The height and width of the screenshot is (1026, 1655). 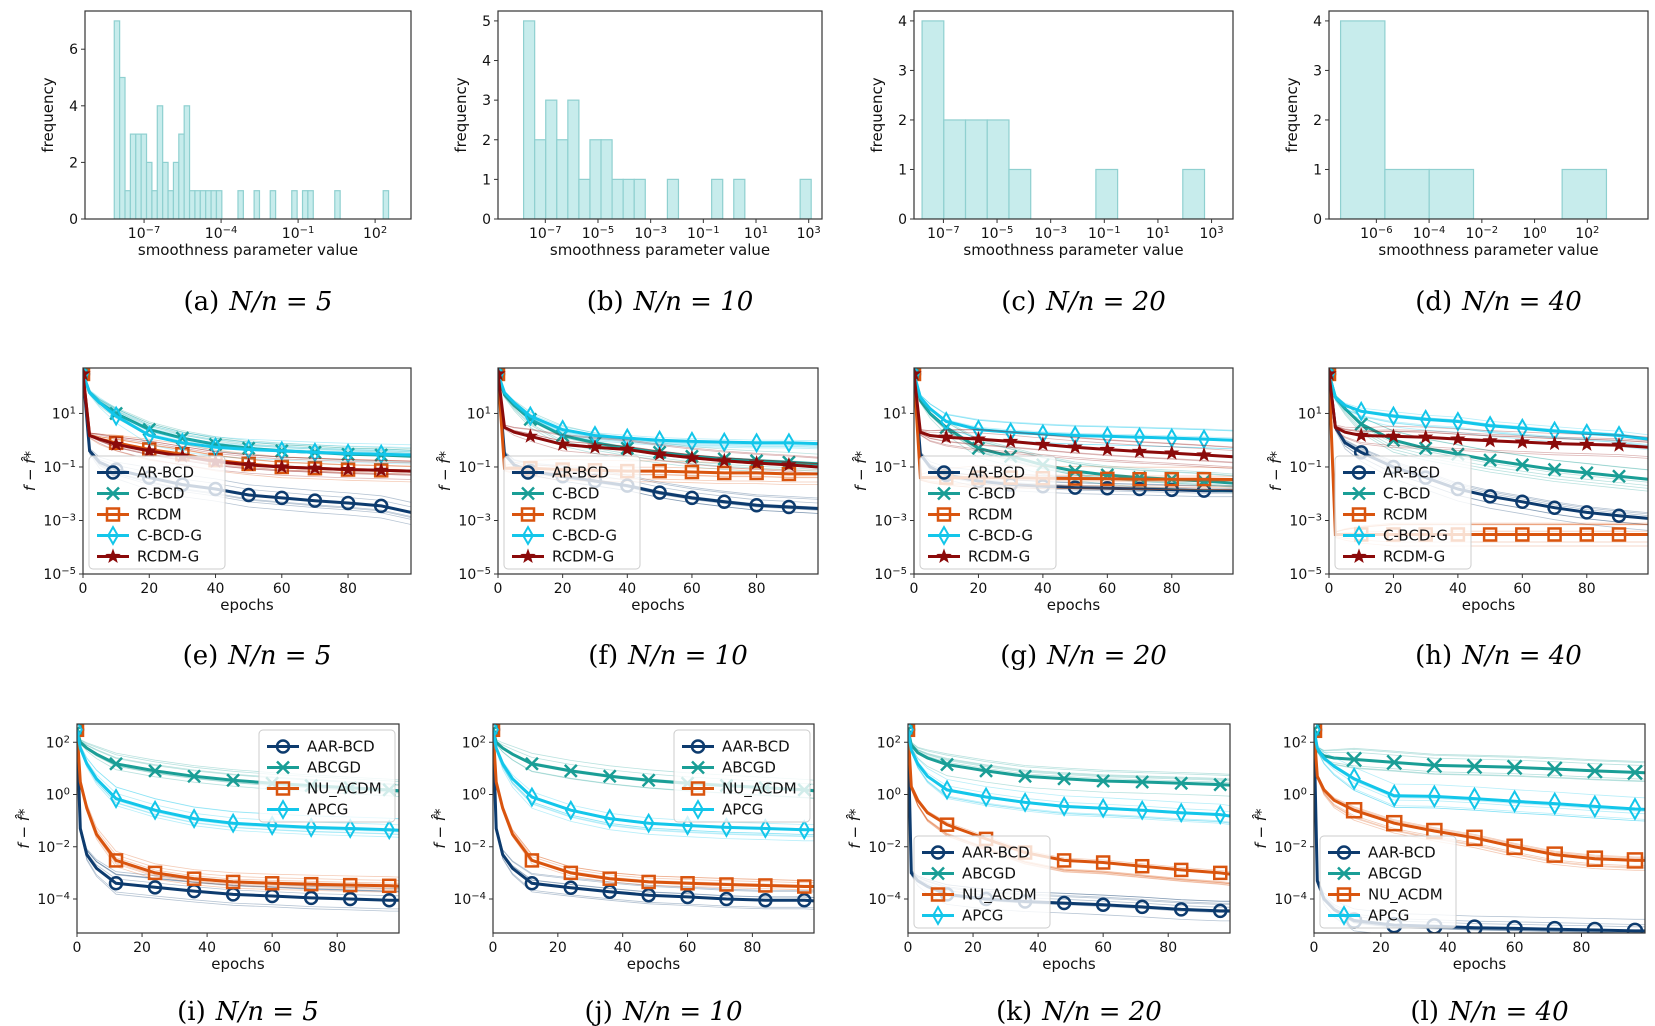 I want to click on histogram-bars, so click(x=667, y=119).